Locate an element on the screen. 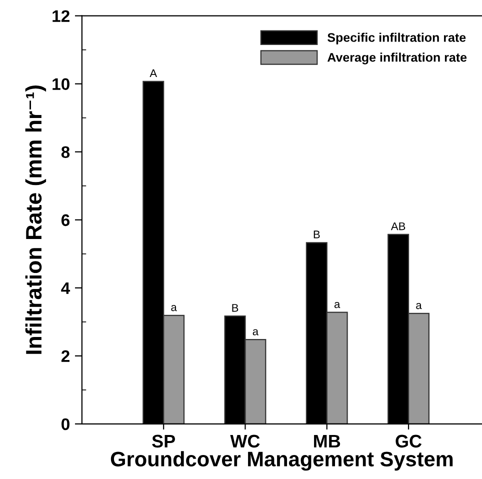  legend-label: Specific infiltration rate is located at coordinates (397, 38).